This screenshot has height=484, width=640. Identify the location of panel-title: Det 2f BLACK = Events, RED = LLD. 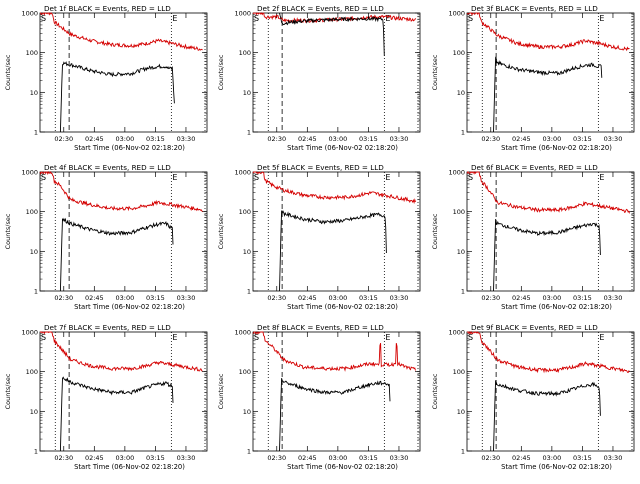
(320, 8).